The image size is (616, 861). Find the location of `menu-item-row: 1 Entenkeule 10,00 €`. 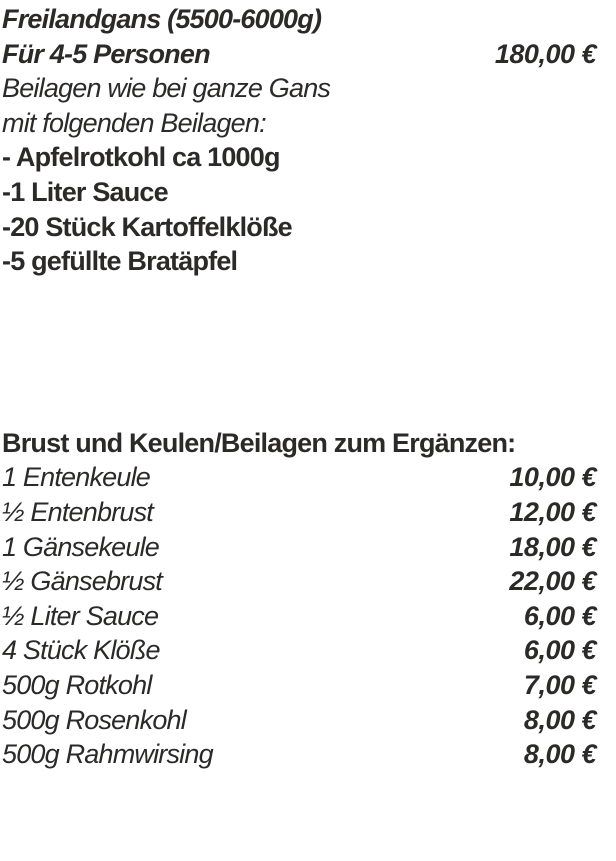

menu-item-row: 1 Entenkeule 10,00 € is located at coordinates (299, 477).